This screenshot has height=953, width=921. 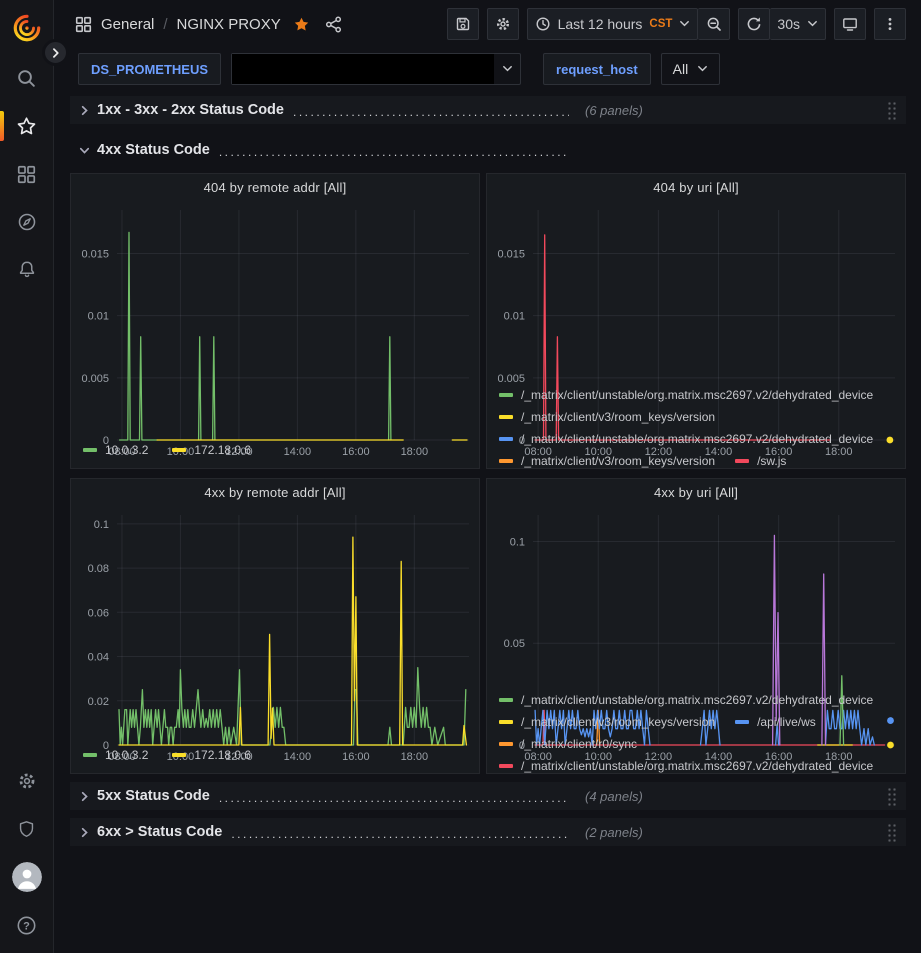 What do you see at coordinates (150, 69) in the screenshot?
I see `variable-label-ds-prometheus: DS_PROMETHEUS` at bounding box center [150, 69].